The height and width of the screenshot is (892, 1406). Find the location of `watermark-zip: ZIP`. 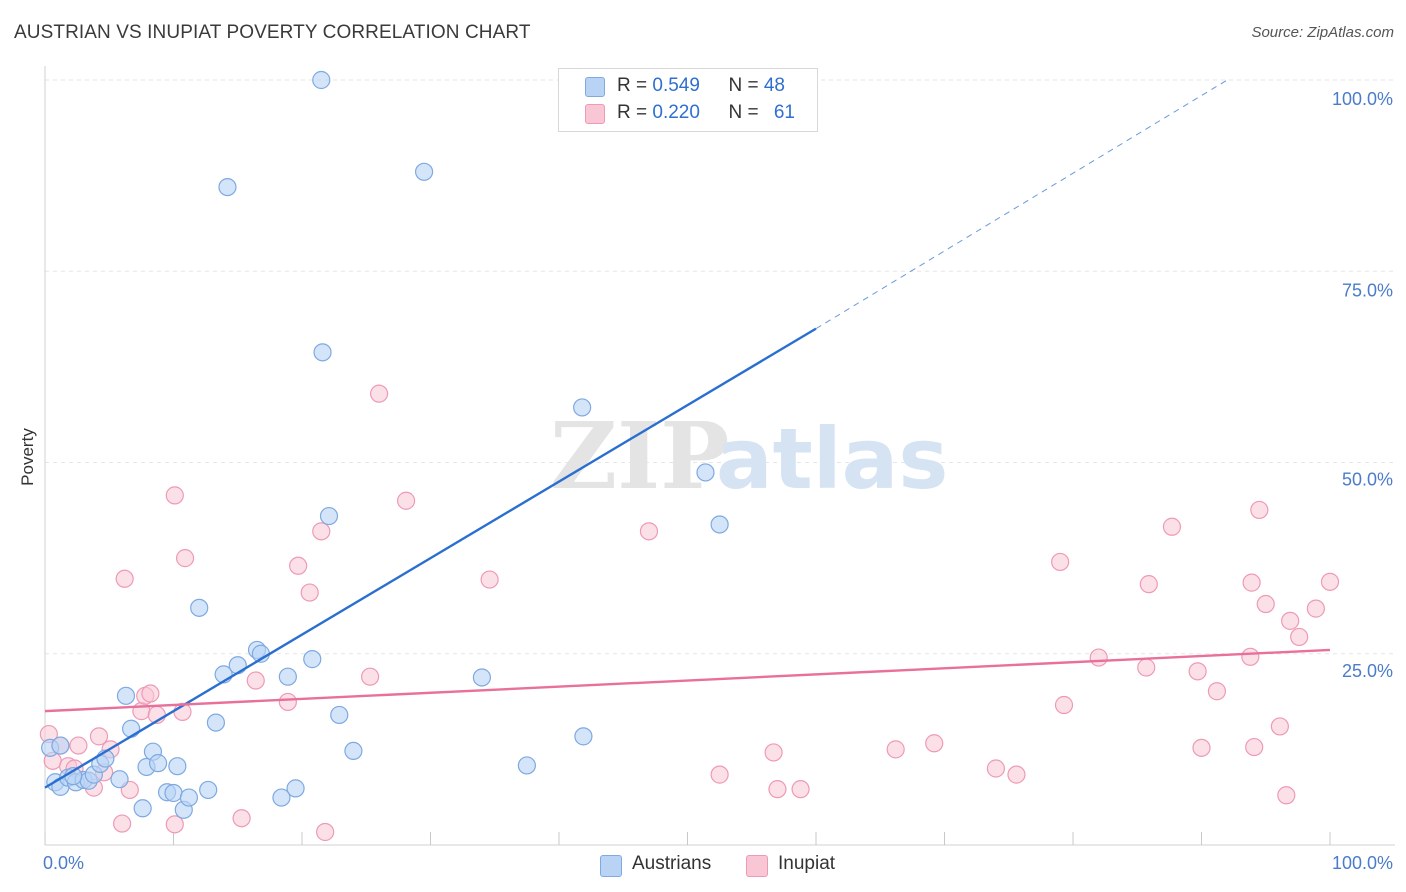

watermark-zip: ZIP is located at coordinates (639, 456).